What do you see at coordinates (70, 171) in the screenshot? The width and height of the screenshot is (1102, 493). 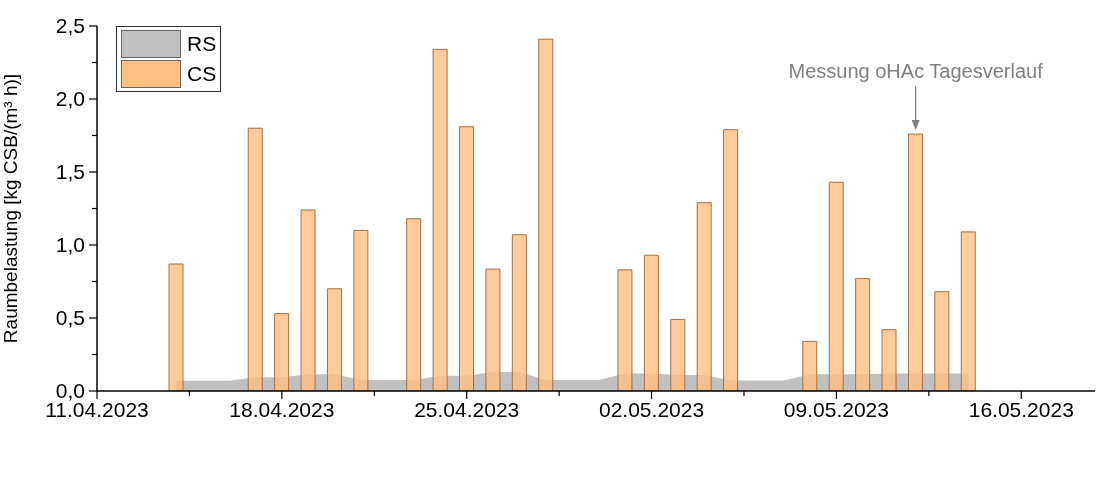 I see `y-tick-label: 1,5` at bounding box center [70, 171].